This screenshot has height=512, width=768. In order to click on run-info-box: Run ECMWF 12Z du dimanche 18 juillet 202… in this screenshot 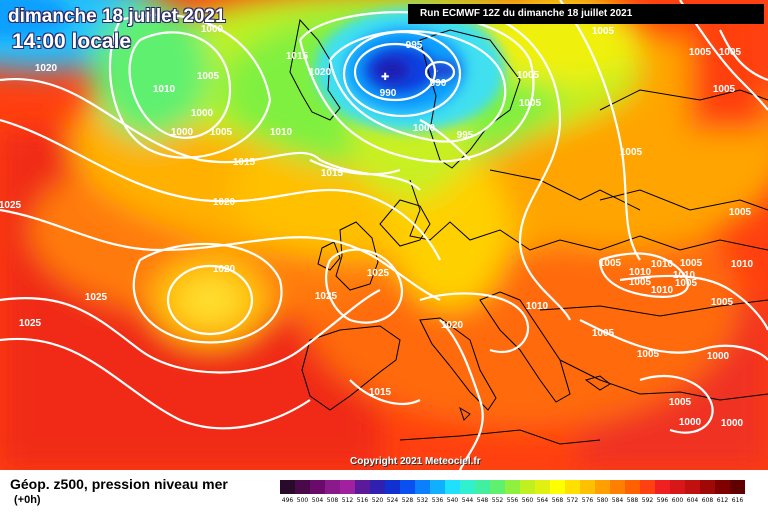, I will do `click(586, 14)`.